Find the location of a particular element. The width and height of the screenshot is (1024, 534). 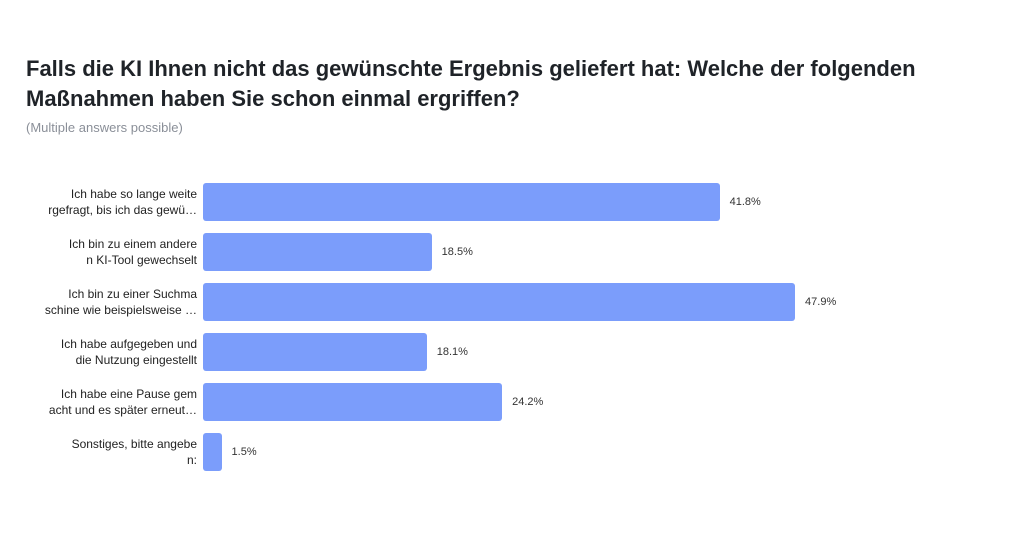

category-label: Sonstiges, bitte angebe n: is located at coordinates (134, 452).